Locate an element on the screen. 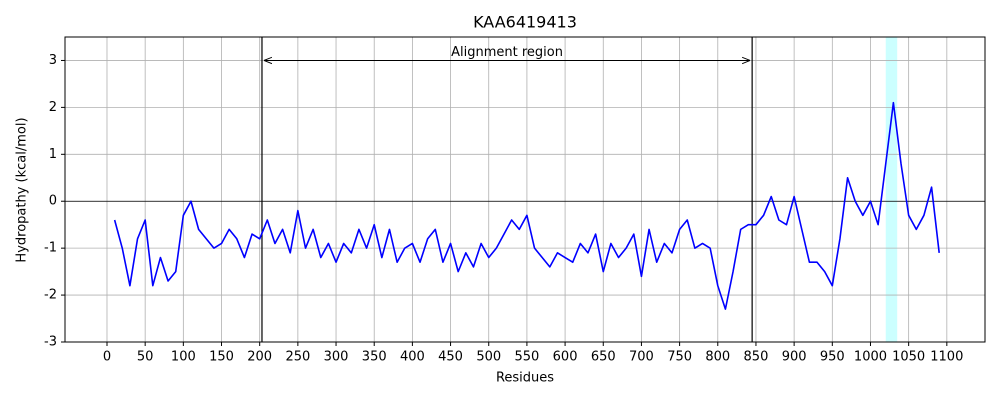 The image size is (1000, 400). chart-title: KAA6419413 is located at coordinates (525, 22).